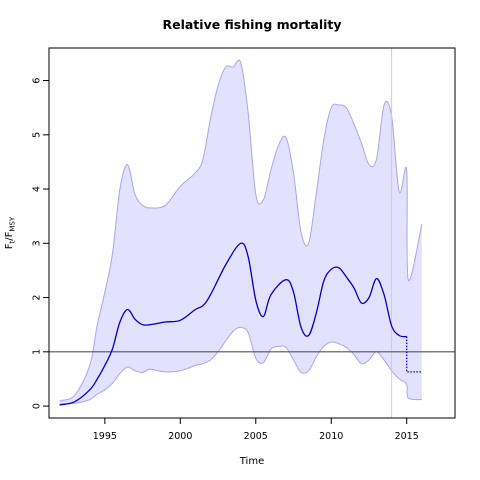 This screenshot has width=480, height=480. I want to click on y-axis: 0 1 2 3 4 5 6, so click(40, 243).